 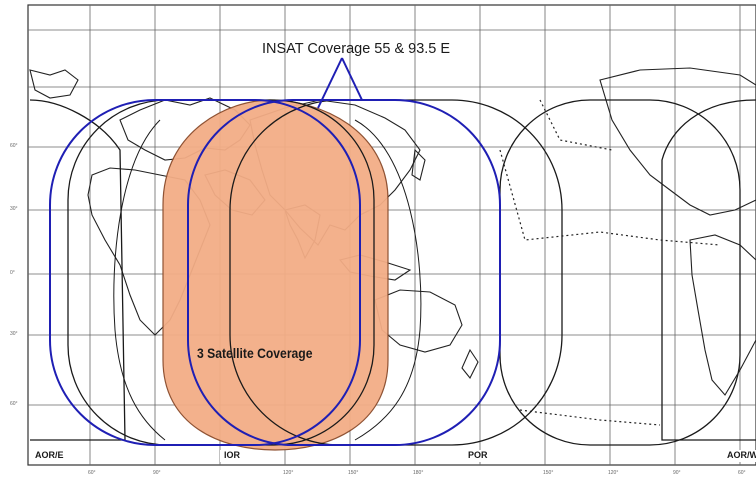 What do you see at coordinates (722, 315) in the screenshot?
I see `south-america-outline` at bounding box center [722, 315].